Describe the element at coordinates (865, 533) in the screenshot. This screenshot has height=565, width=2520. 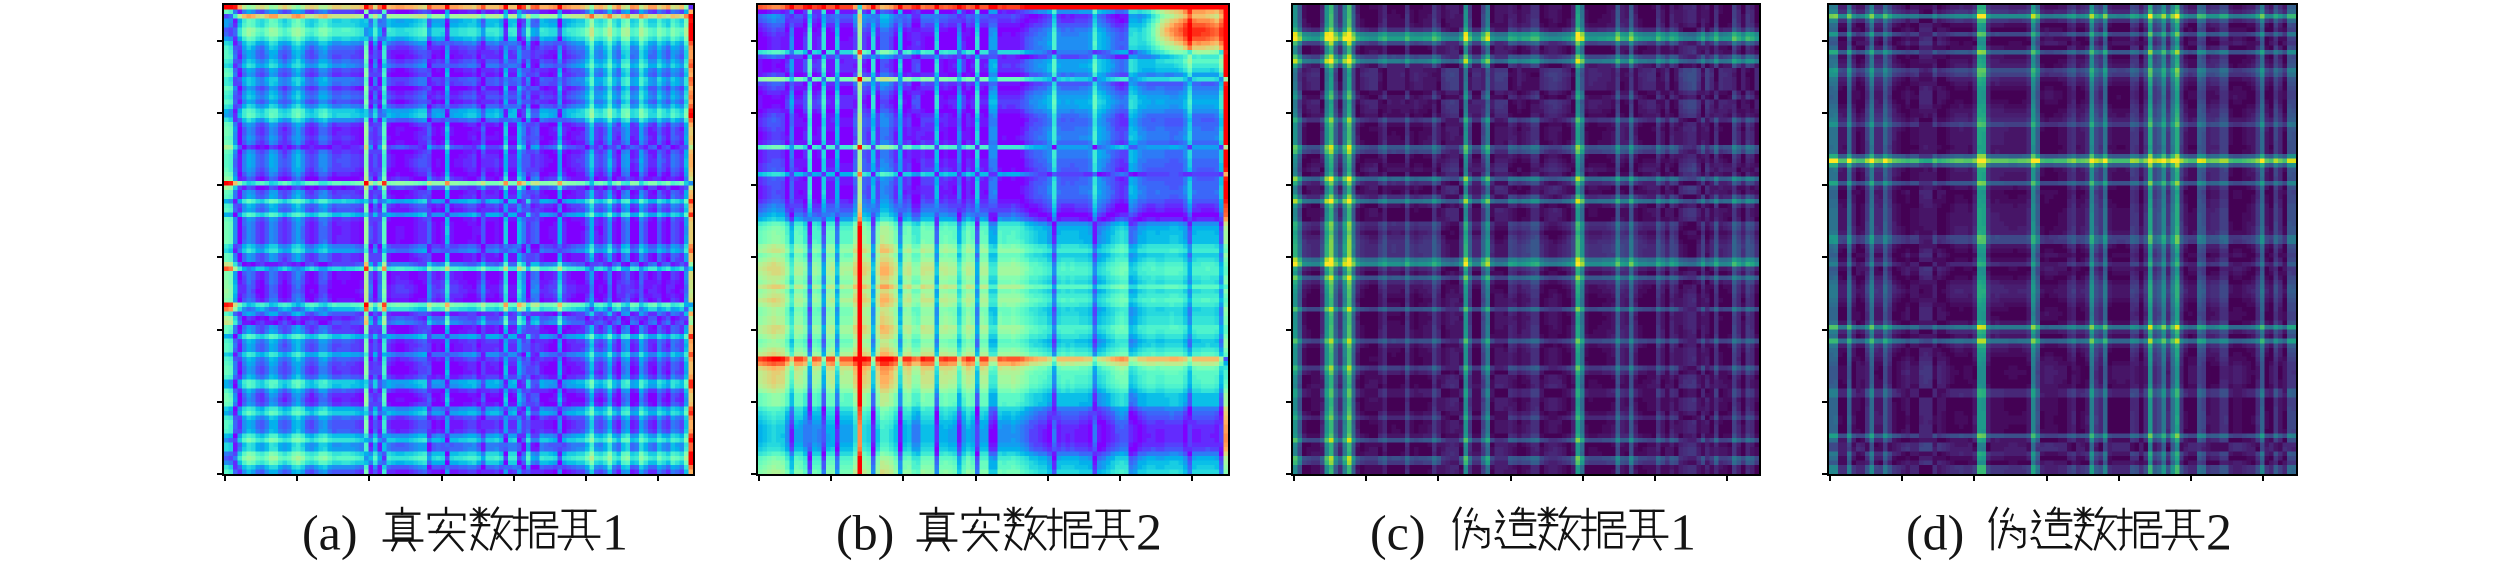
I see `svg-text: (b)` at that location.